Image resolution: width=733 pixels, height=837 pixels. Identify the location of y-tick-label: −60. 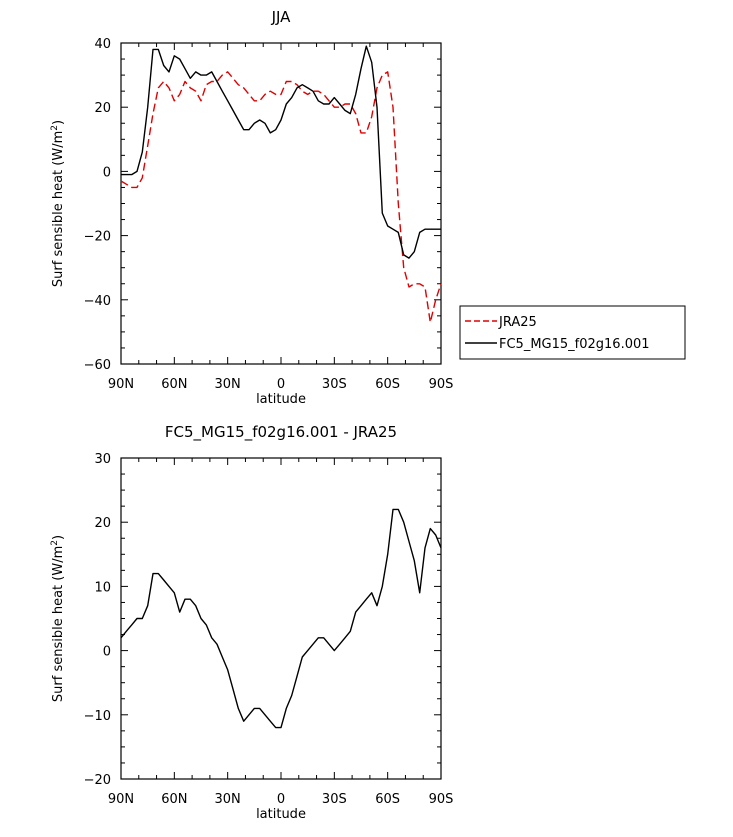
(97, 365).